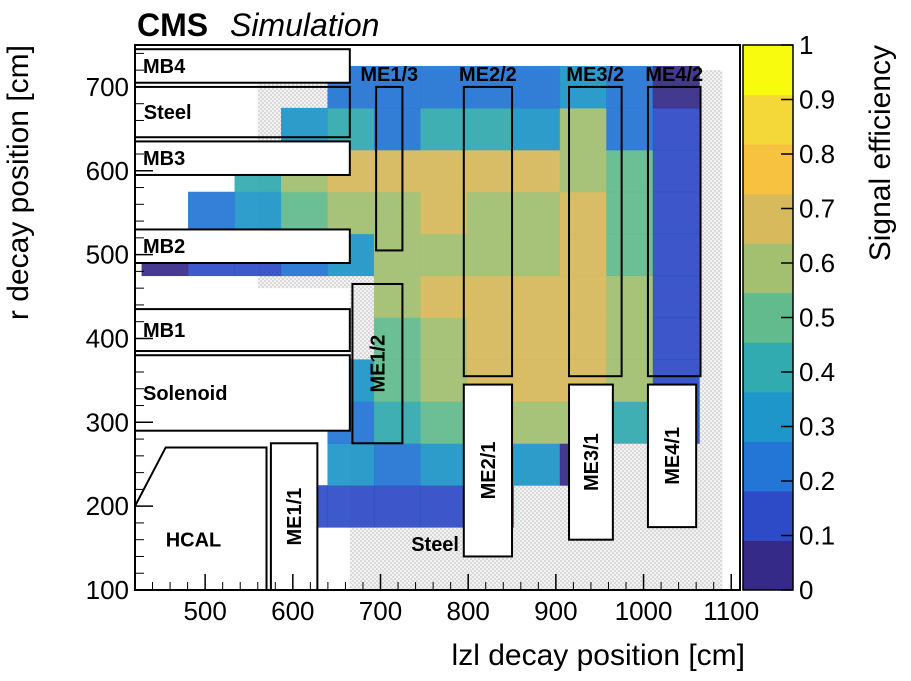 This screenshot has width=911, height=681. I want to click on x-tick-label: 900, so click(555, 611).